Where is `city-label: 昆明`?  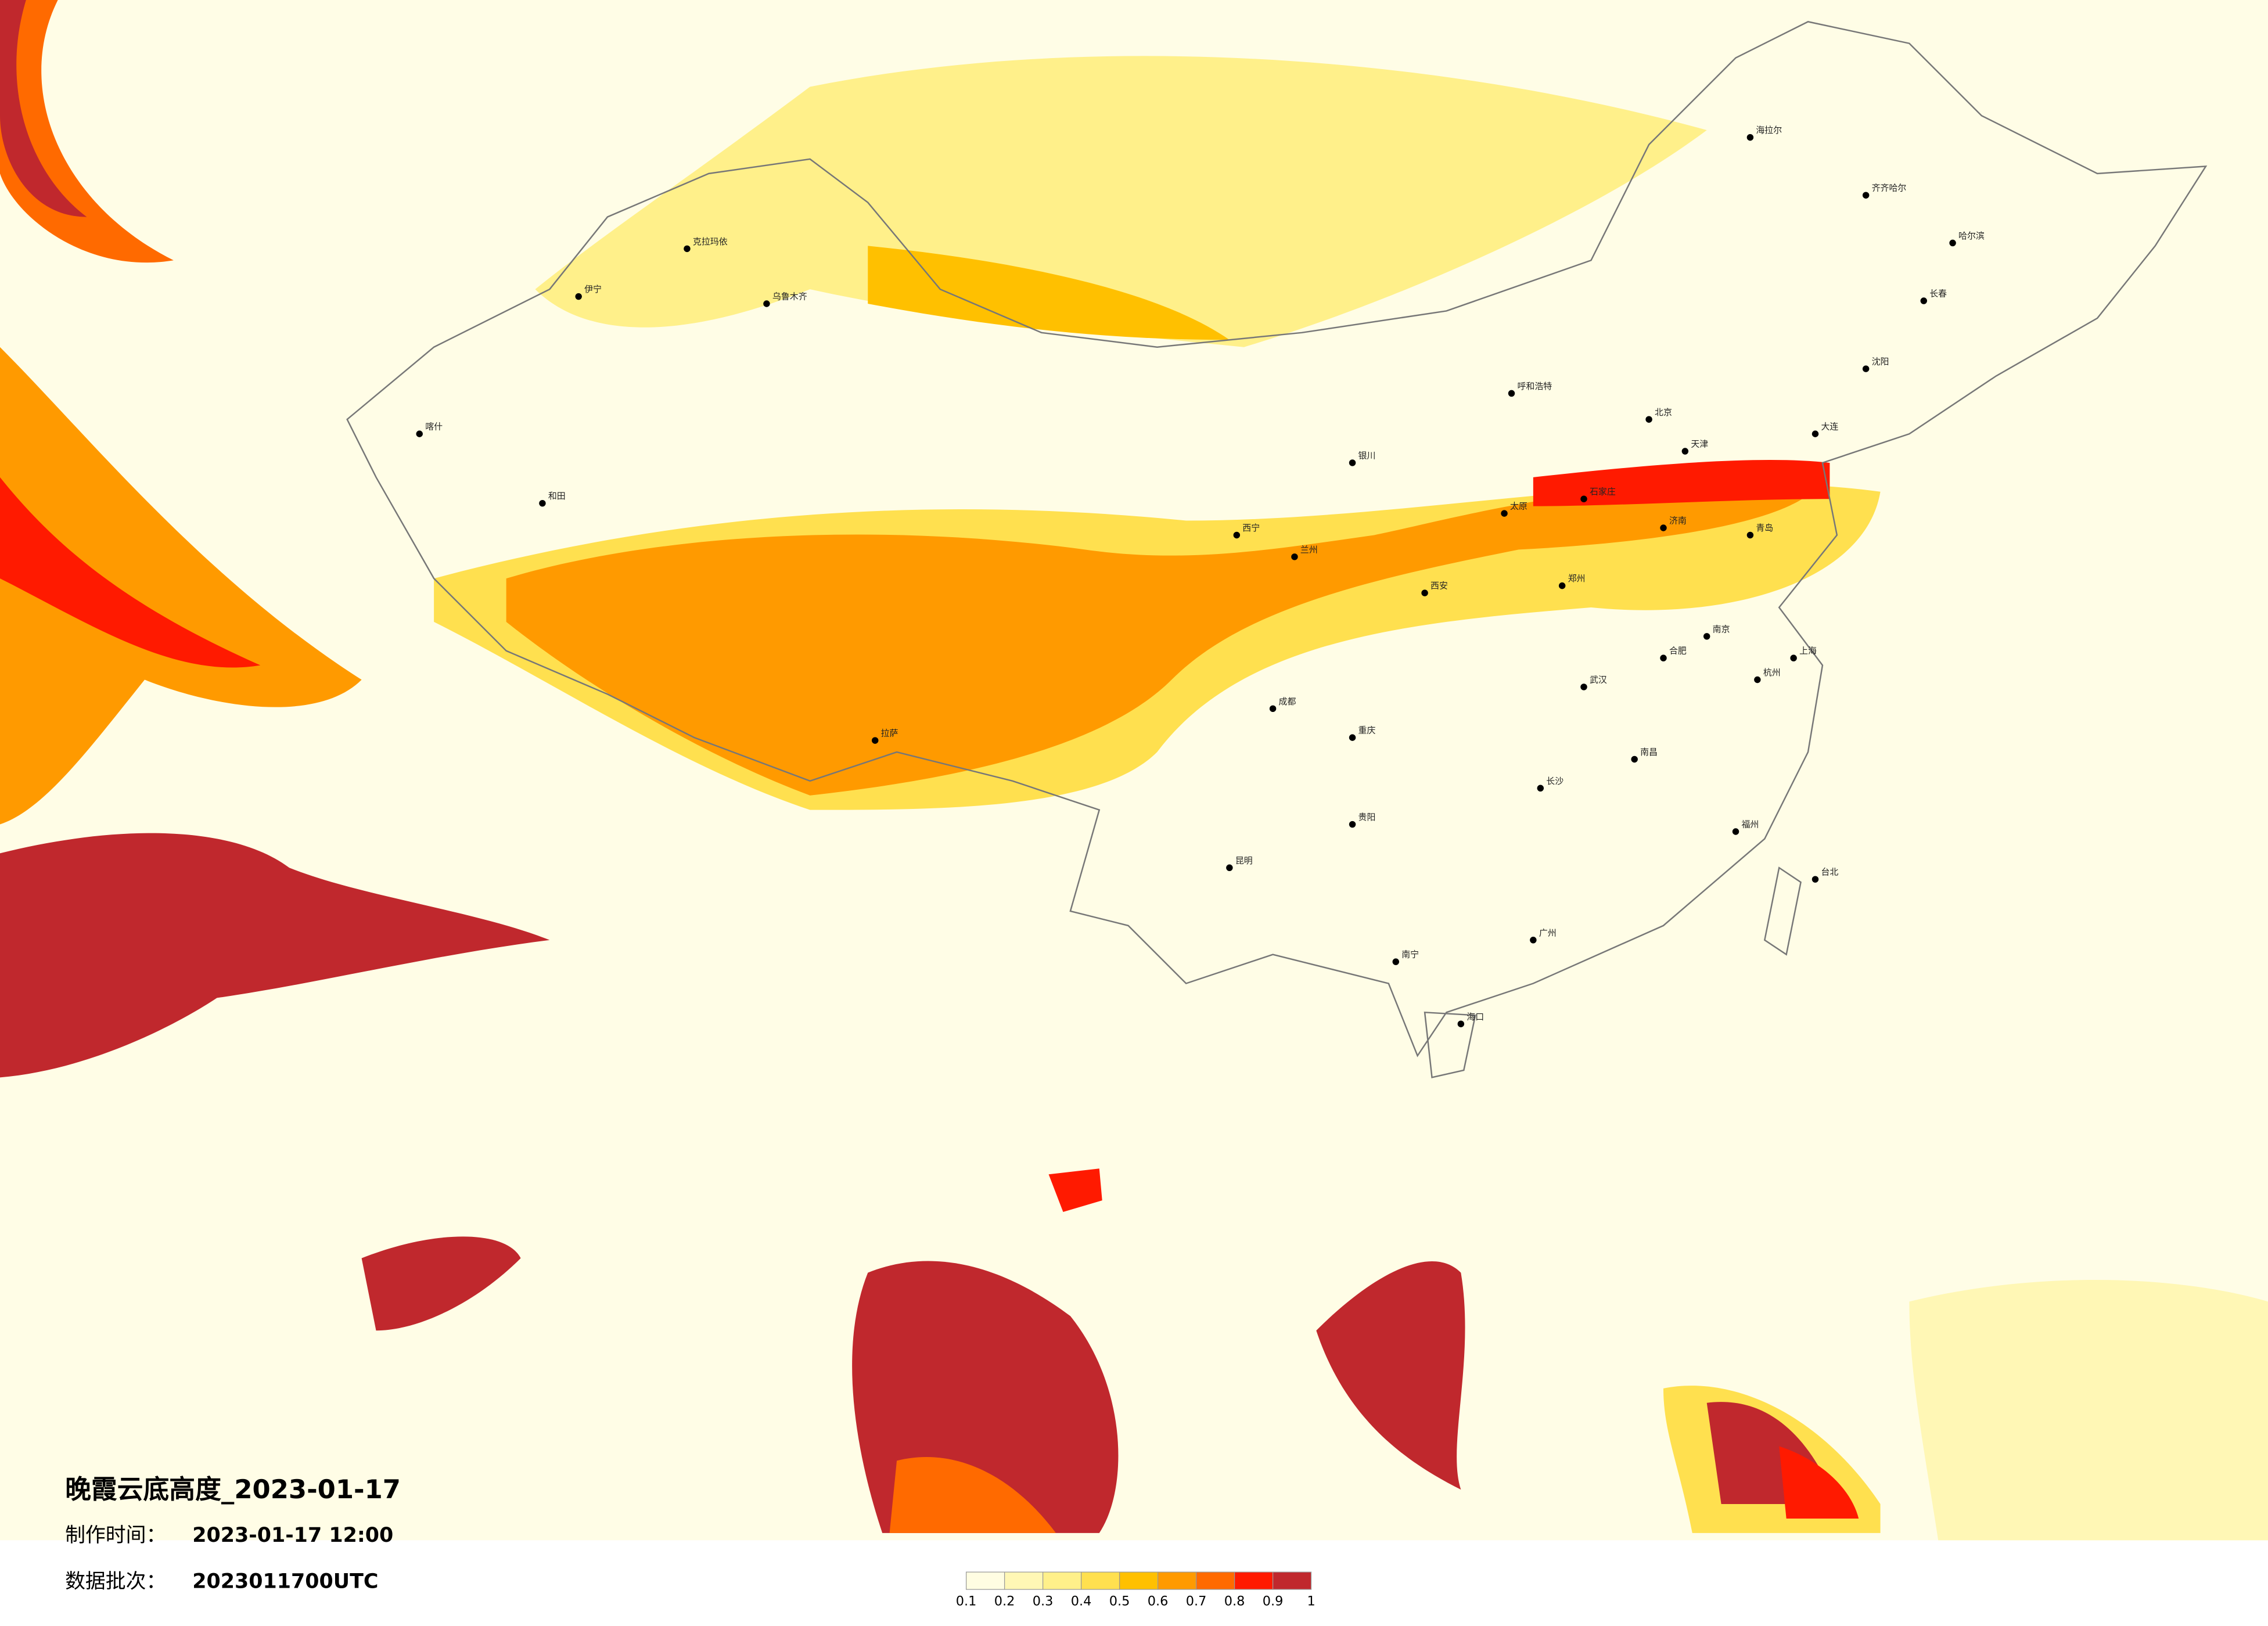 city-label: 昆明 is located at coordinates (1244, 861).